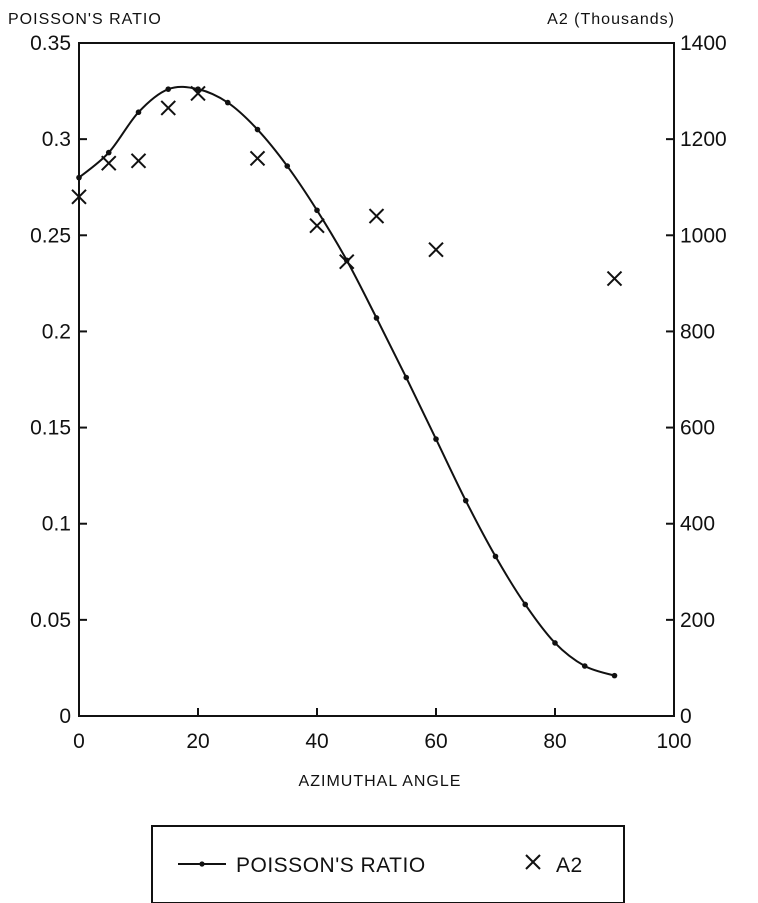 The image size is (758, 903). I want to click on x-tick-label: 40, so click(316, 741).